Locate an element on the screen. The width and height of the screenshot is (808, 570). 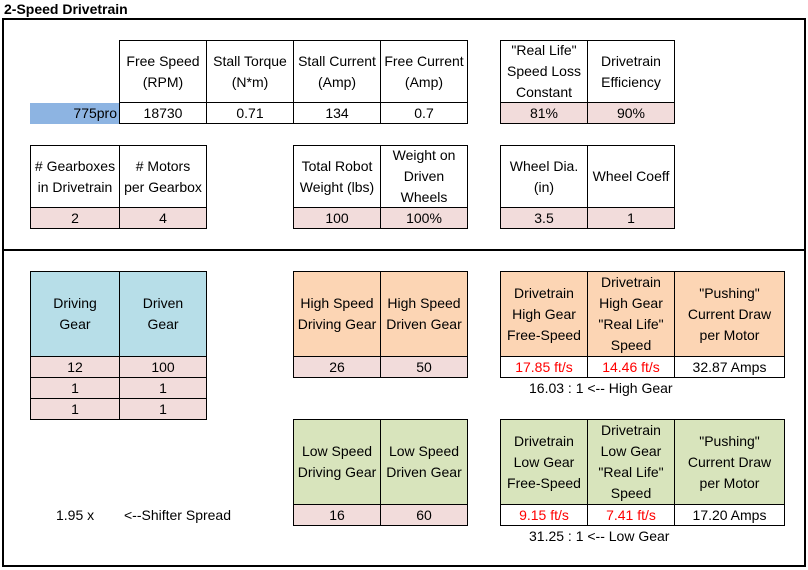
motor-header-free-speed: Free Speed (RPM) is located at coordinates (163, 71).